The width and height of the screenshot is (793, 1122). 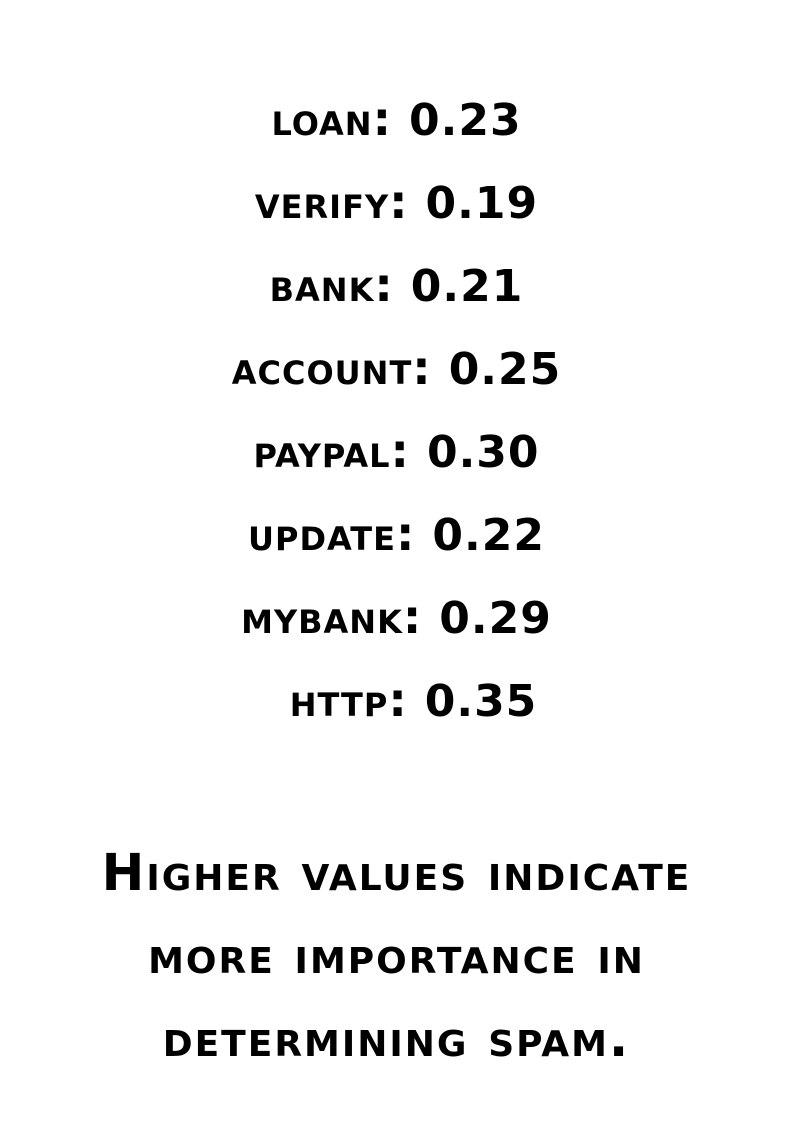 I want to click on feature-term: loan, so click(x=322, y=119).